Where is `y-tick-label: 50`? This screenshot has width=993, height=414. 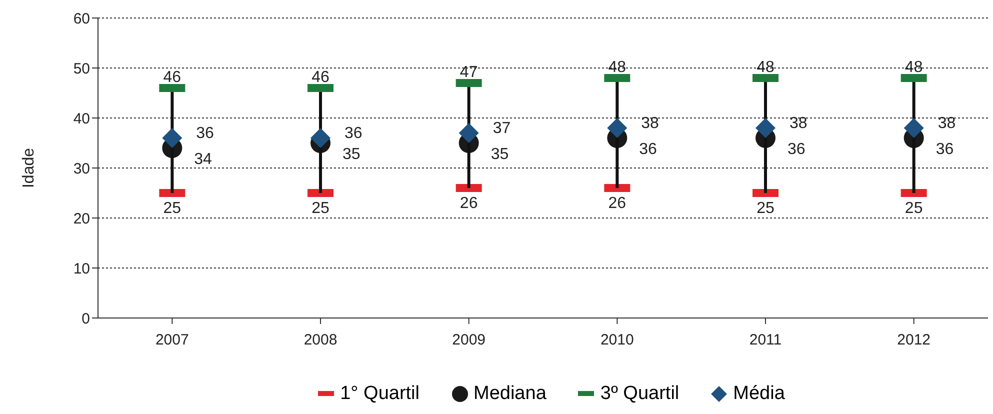
y-tick-label: 50 is located at coordinates (81, 69).